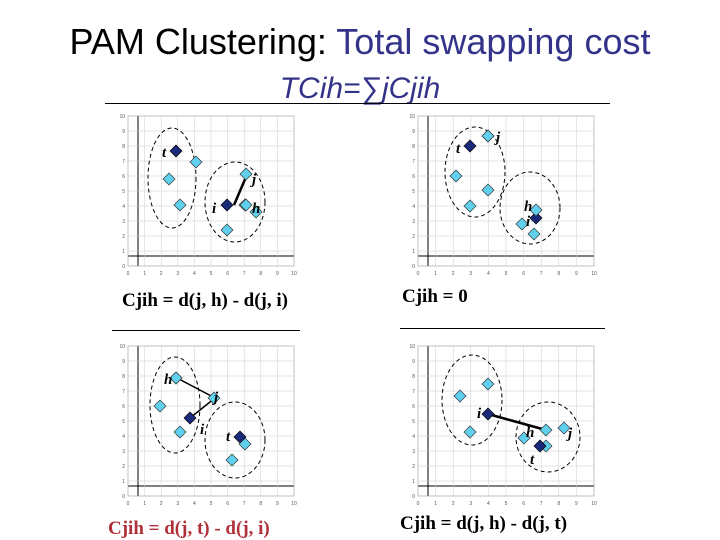 Image resolution: width=720 pixels, height=540 pixels. Describe the element at coordinates (128, 504) in the screenshot. I see `x-tick-label: 0` at that location.